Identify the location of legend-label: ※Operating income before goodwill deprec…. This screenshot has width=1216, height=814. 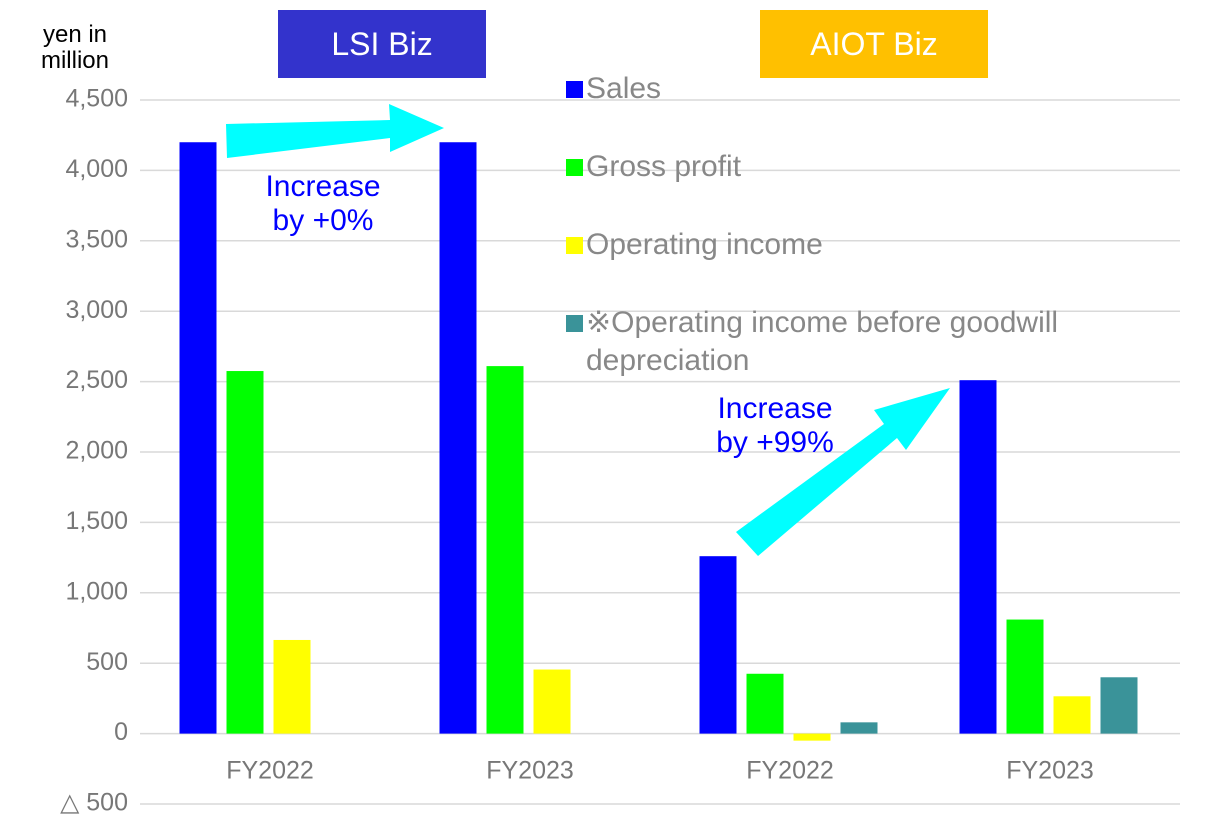
(822, 341).